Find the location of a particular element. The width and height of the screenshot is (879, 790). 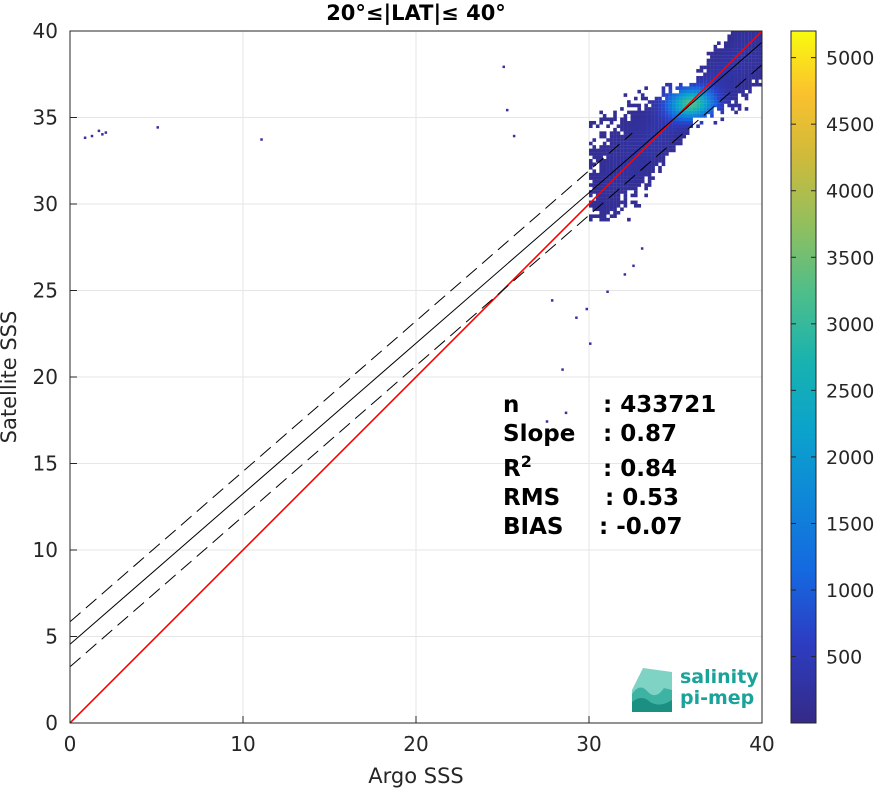

salinity-pi-mep-logo: salinity pi-mep is located at coordinates (695, 689).